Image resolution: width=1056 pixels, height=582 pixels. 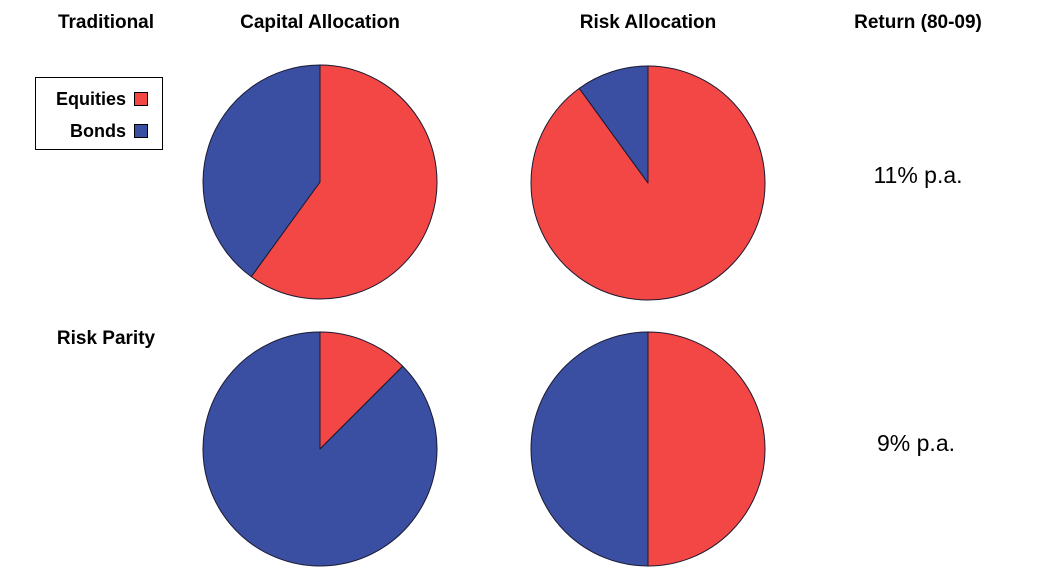 I want to click on legend-swatch-bonds, so click(x=141, y=131).